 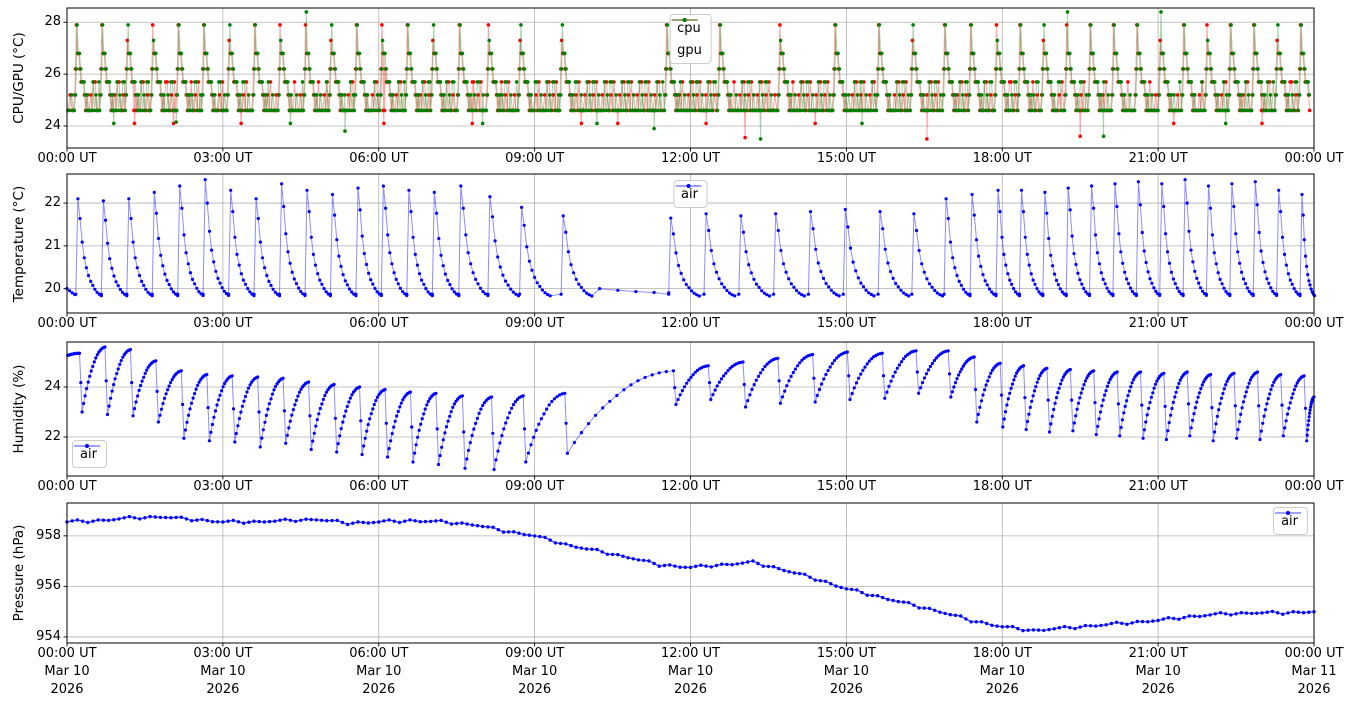 I want to click on humidity-ylabel: Humidity (%), so click(x=19, y=409).